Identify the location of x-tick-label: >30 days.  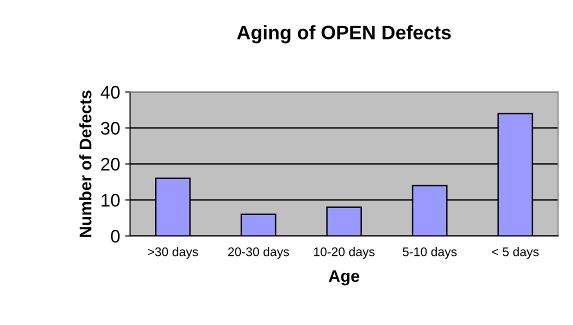
(173, 253).